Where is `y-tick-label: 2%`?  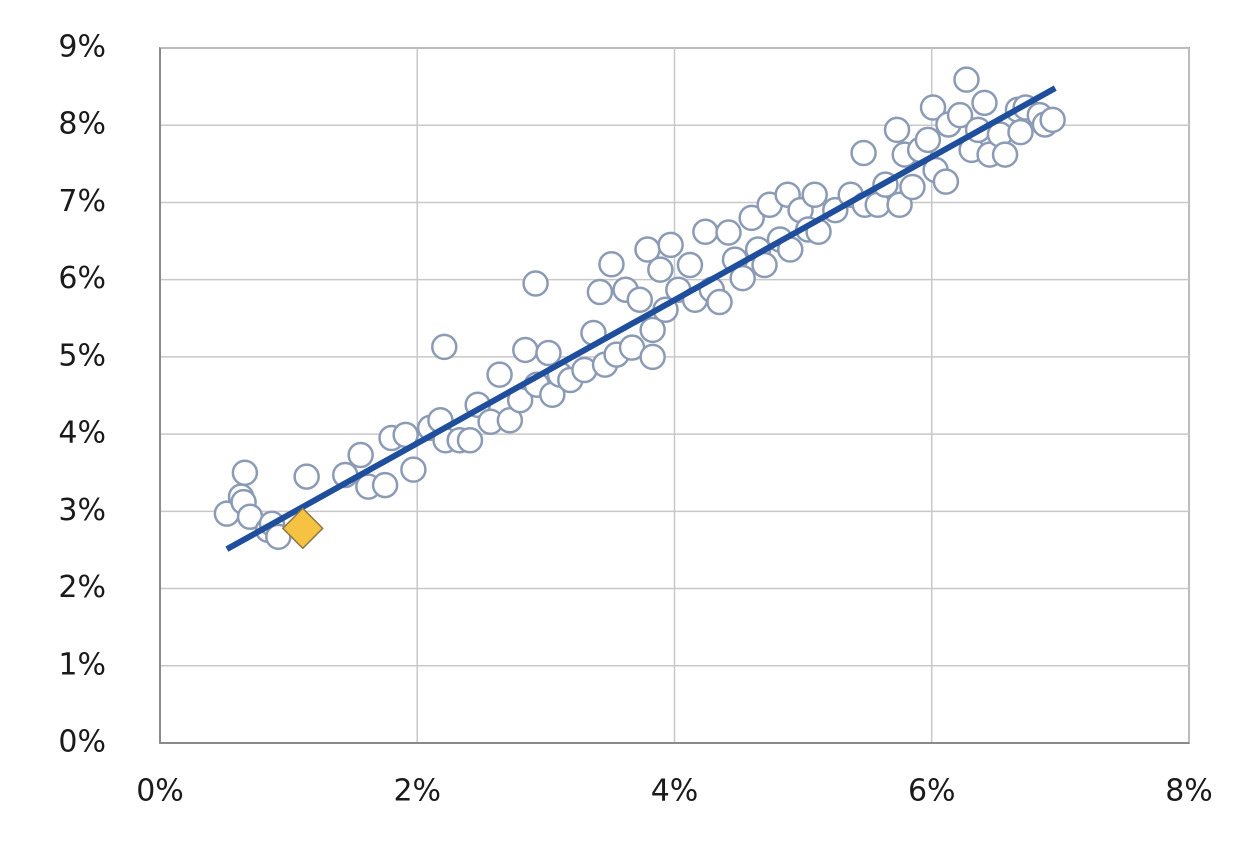 y-tick-label: 2% is located at coordinates (82, 587).